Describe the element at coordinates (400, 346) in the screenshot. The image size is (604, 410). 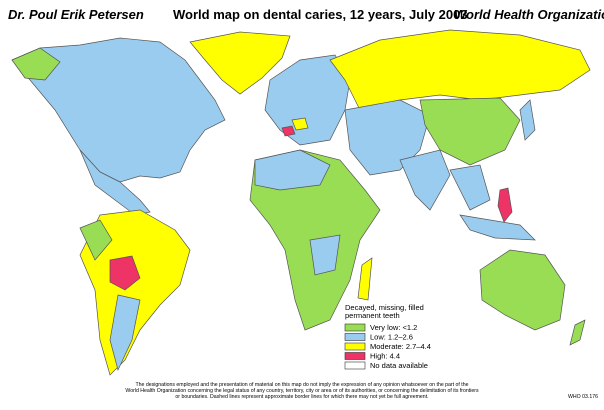
I see `legend-label: Moderate: 2.7–4.4` at that location.